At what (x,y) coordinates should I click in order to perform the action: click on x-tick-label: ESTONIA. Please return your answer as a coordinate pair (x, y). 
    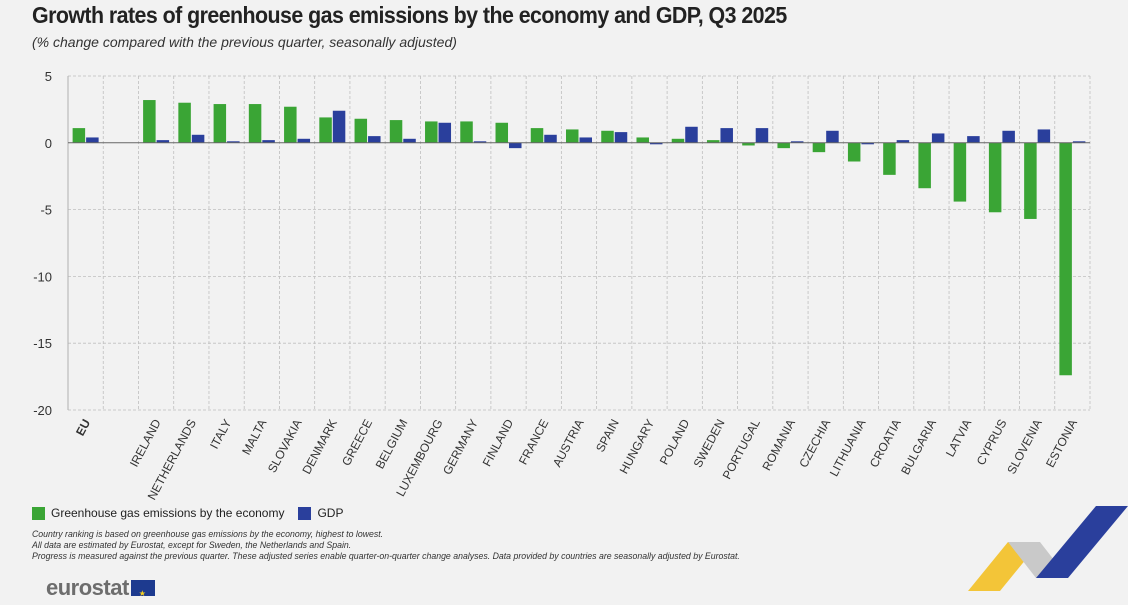
    Looking at the image, I should click on (1061, 443).